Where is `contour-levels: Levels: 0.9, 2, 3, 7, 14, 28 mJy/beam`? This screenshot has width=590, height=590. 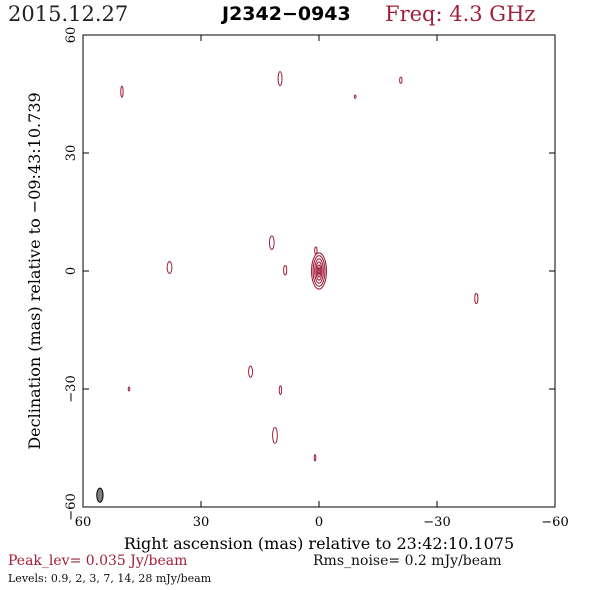
contour-levels: Levels: 0.9, 2, 3, 7, 14, 28 mJy/beam is located at coordinates (110, 578).